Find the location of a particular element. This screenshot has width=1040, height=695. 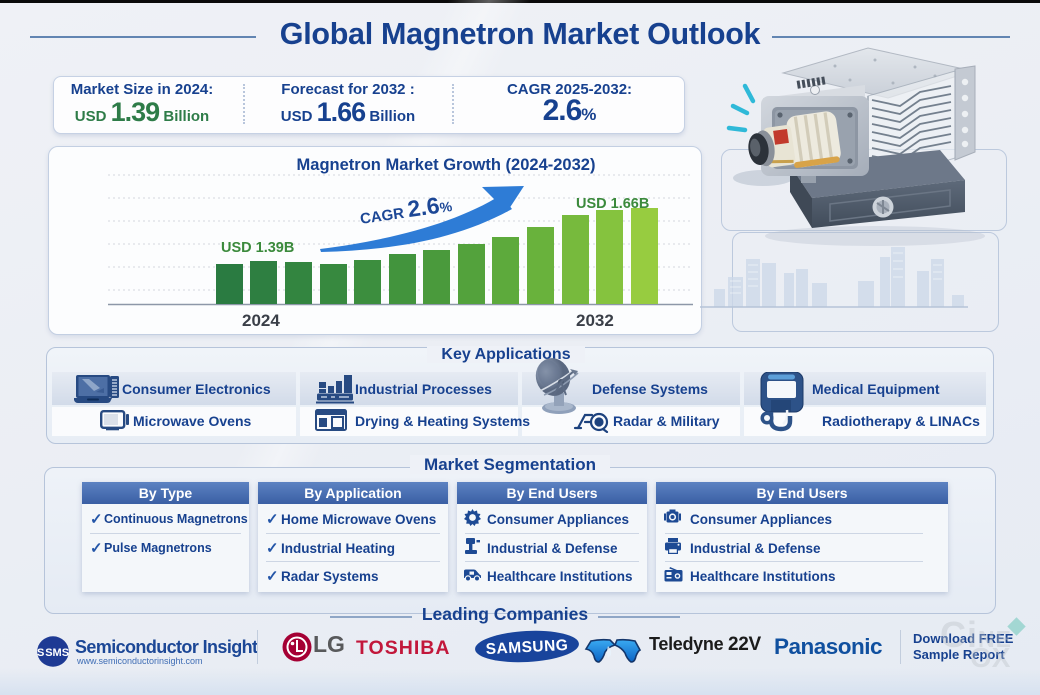

svg-text: USD 1.66B is located at coordinates (612, 204).